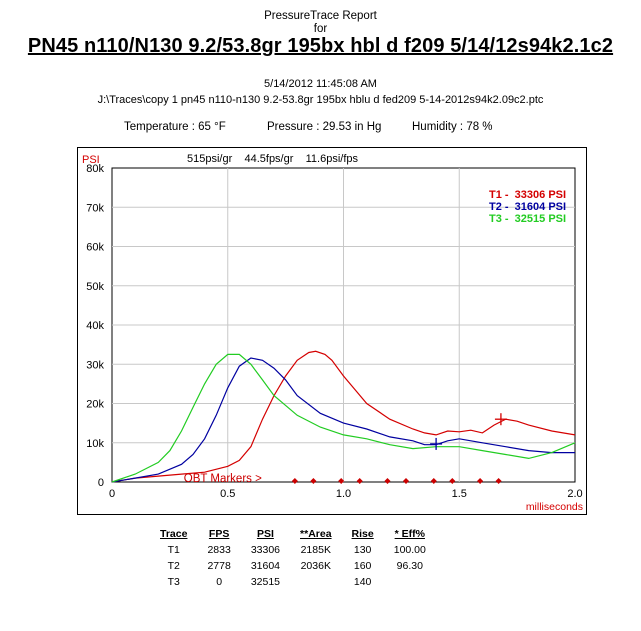 This screenshot has height=631, width=641. I want to click on results-header-row: Trace FPS PSI **Area Rise * Eff%, so click(293, 534).